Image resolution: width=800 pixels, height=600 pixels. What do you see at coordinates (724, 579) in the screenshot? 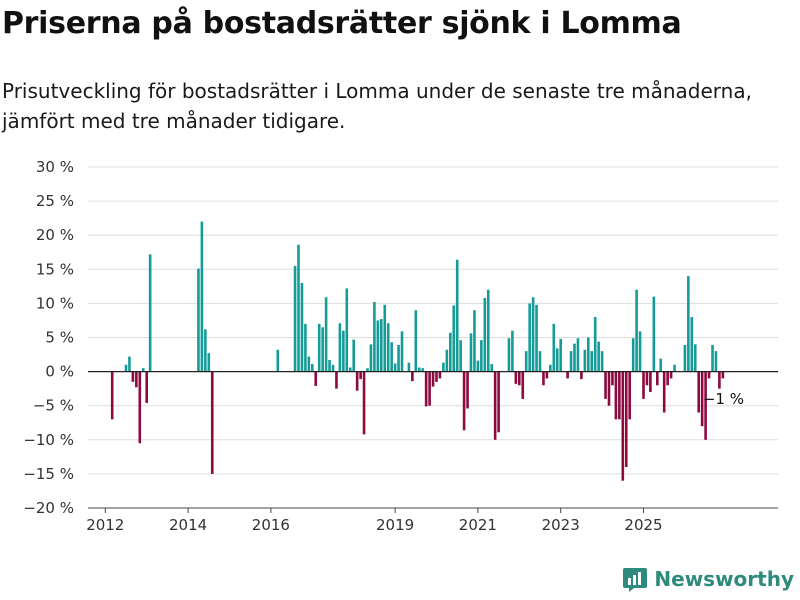
I see `brand-name: Newsworthy` at bounding box center [724, 579].